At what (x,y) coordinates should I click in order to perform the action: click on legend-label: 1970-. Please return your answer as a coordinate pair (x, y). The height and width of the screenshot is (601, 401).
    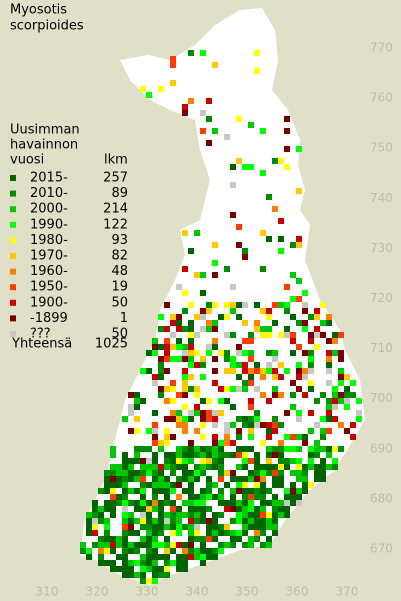
    Looking at the image, I should click on (49, 256).